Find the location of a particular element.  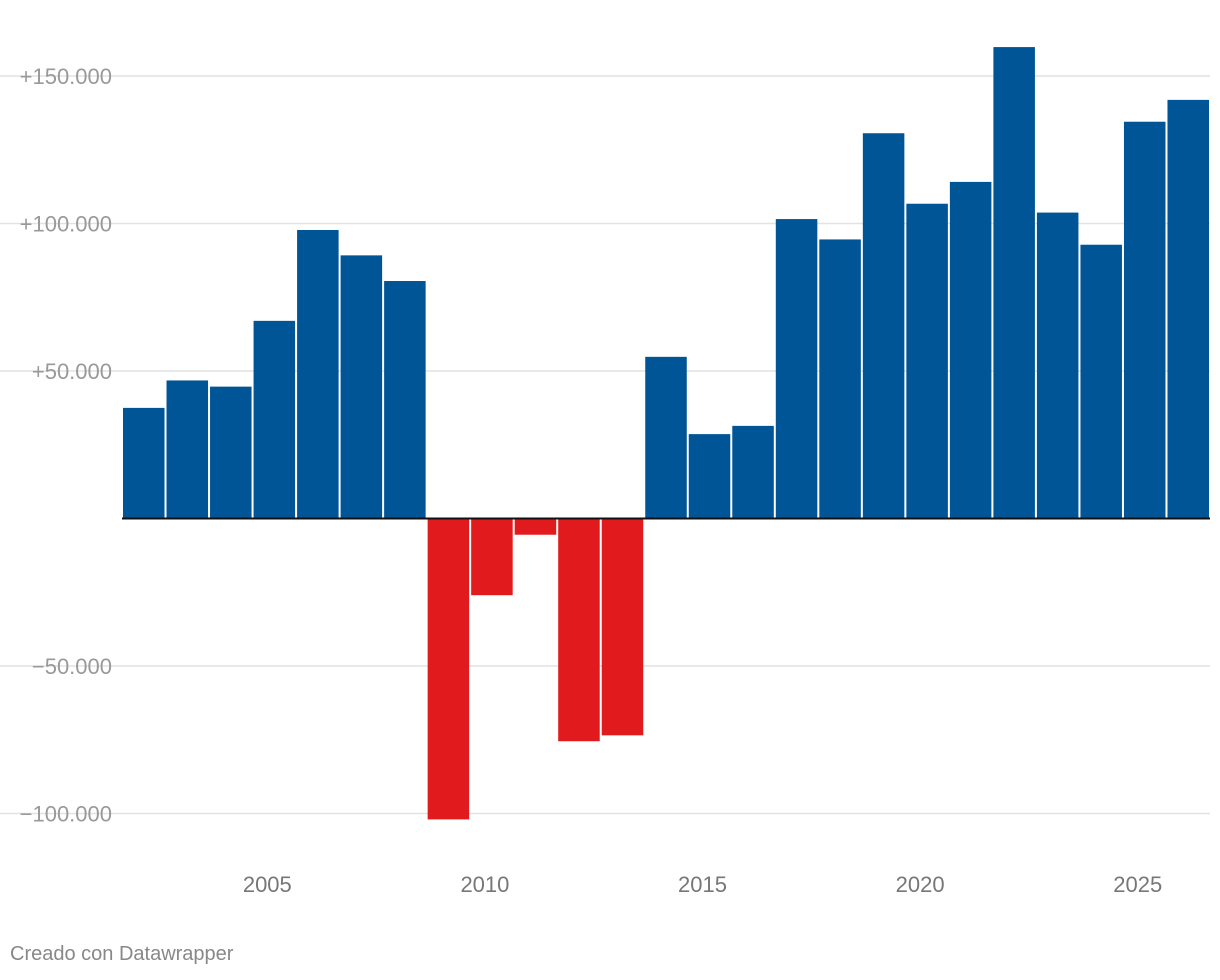

bar-2015 is located at coordinates (709, 476).